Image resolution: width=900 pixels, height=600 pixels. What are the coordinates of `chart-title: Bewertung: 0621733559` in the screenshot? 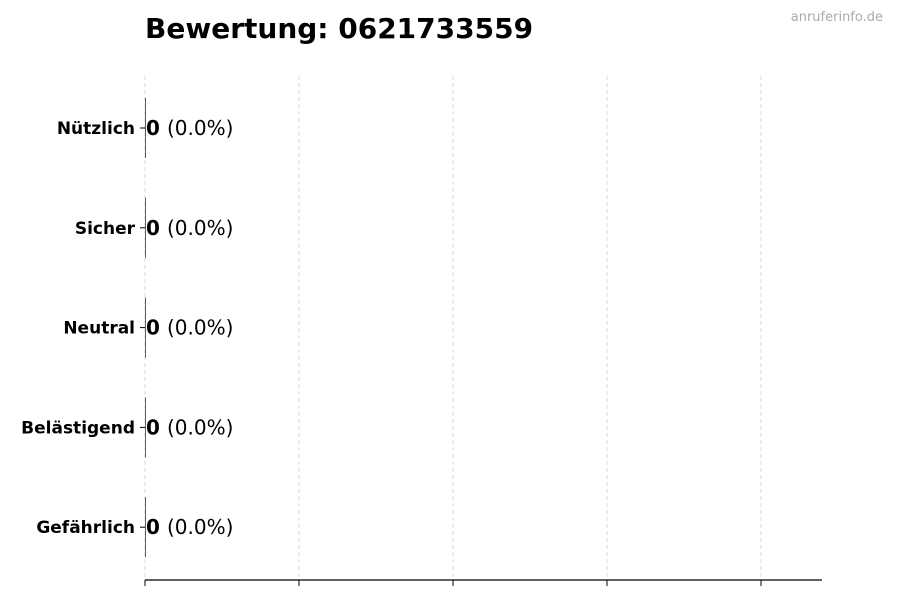 It's located at (339, 28).